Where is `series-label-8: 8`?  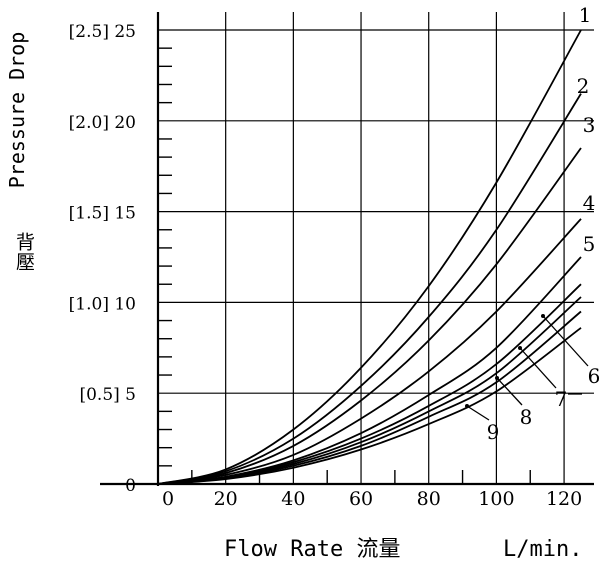
series-label-8: 8 is located at coordinates (526, 417).